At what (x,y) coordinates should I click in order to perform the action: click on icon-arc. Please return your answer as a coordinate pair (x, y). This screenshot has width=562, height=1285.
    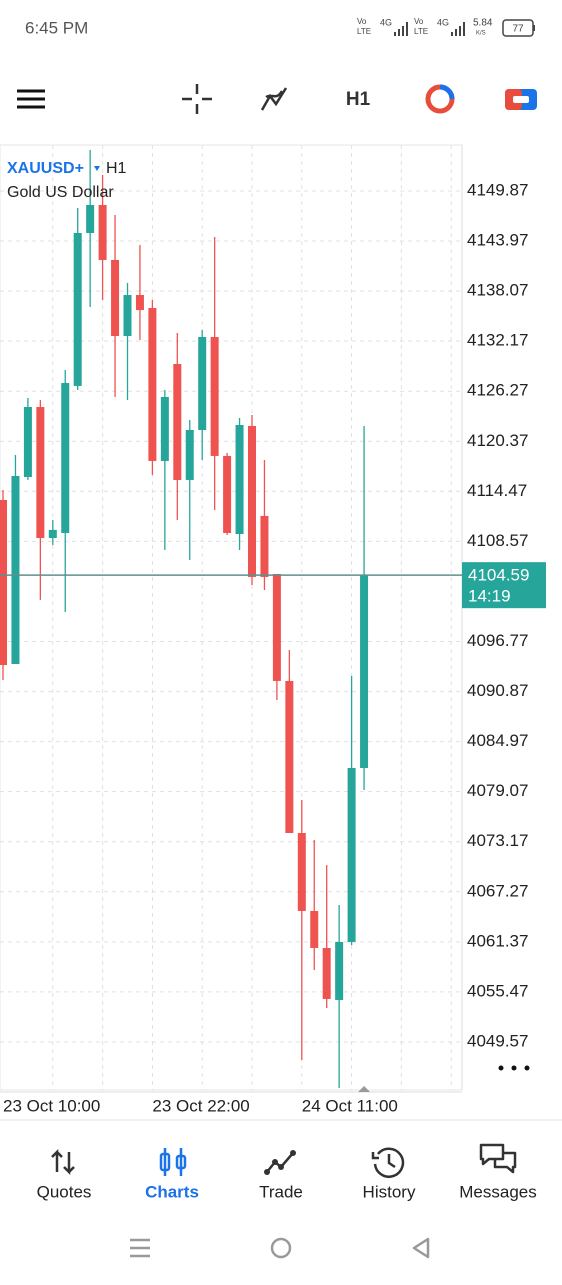
    Looking at the image, I should click on (447, 92).